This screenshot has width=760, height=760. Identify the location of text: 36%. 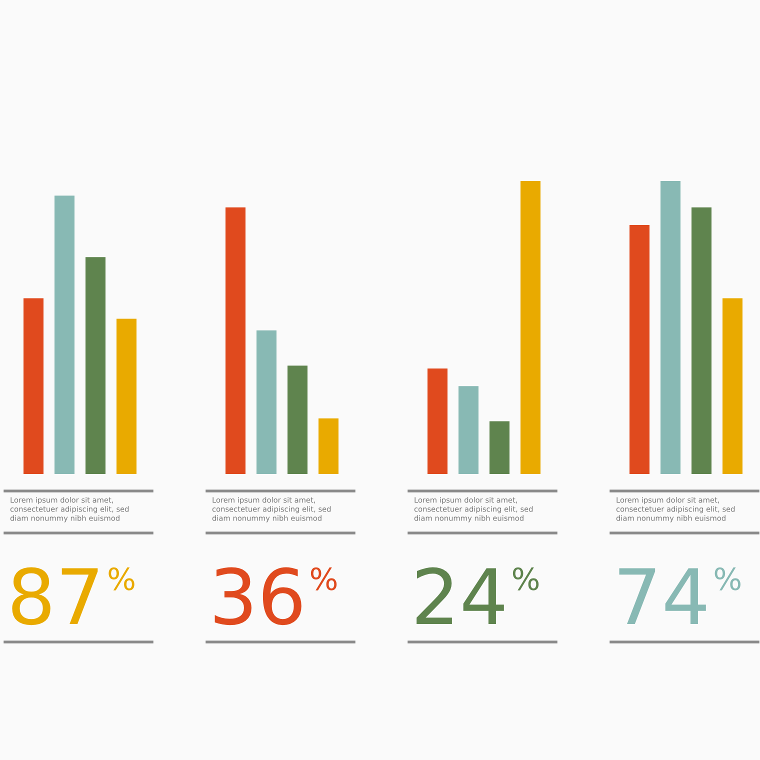
(275, 596).